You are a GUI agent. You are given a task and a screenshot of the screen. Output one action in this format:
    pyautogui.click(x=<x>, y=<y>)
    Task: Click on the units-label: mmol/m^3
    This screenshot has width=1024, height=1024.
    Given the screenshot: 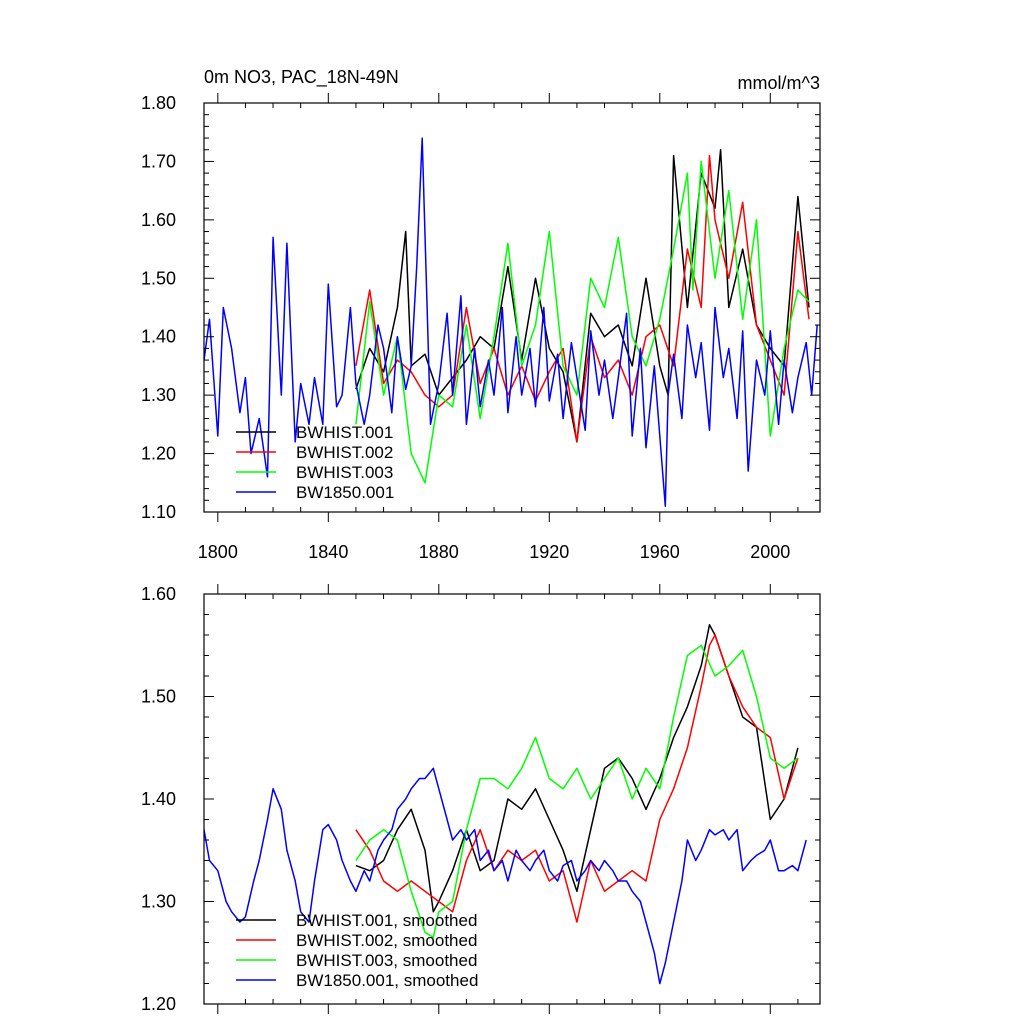 What is the action you would take?
    pyautogui.click(x=779, y=83)
    